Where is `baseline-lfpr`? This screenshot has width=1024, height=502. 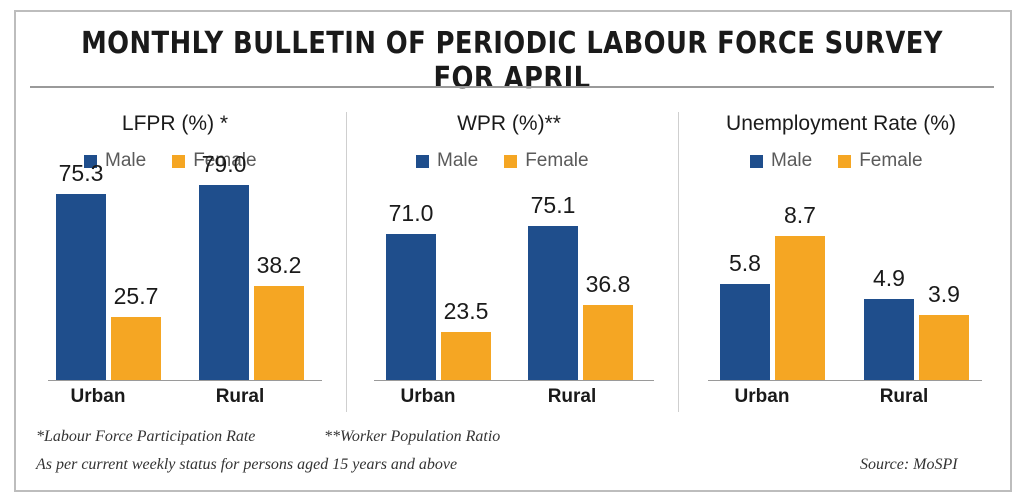
baseline-lfpr is located at coordinates (185, 380).